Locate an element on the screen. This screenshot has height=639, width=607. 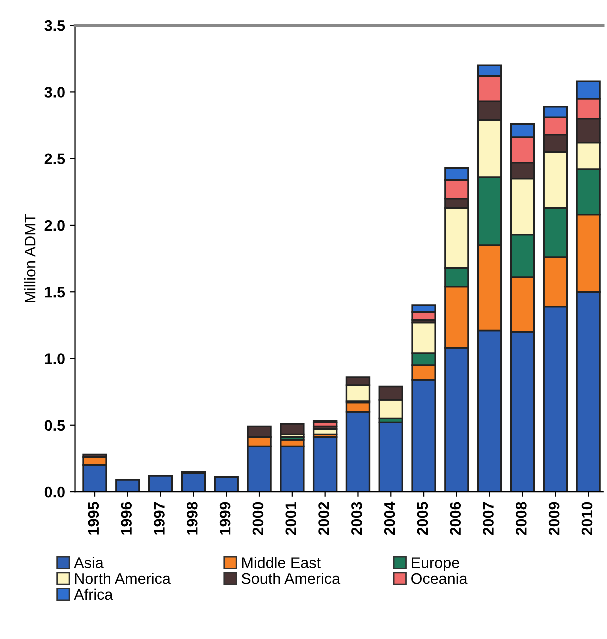
y-axis-title: Million ADMT is located at coordinates (30, 258).